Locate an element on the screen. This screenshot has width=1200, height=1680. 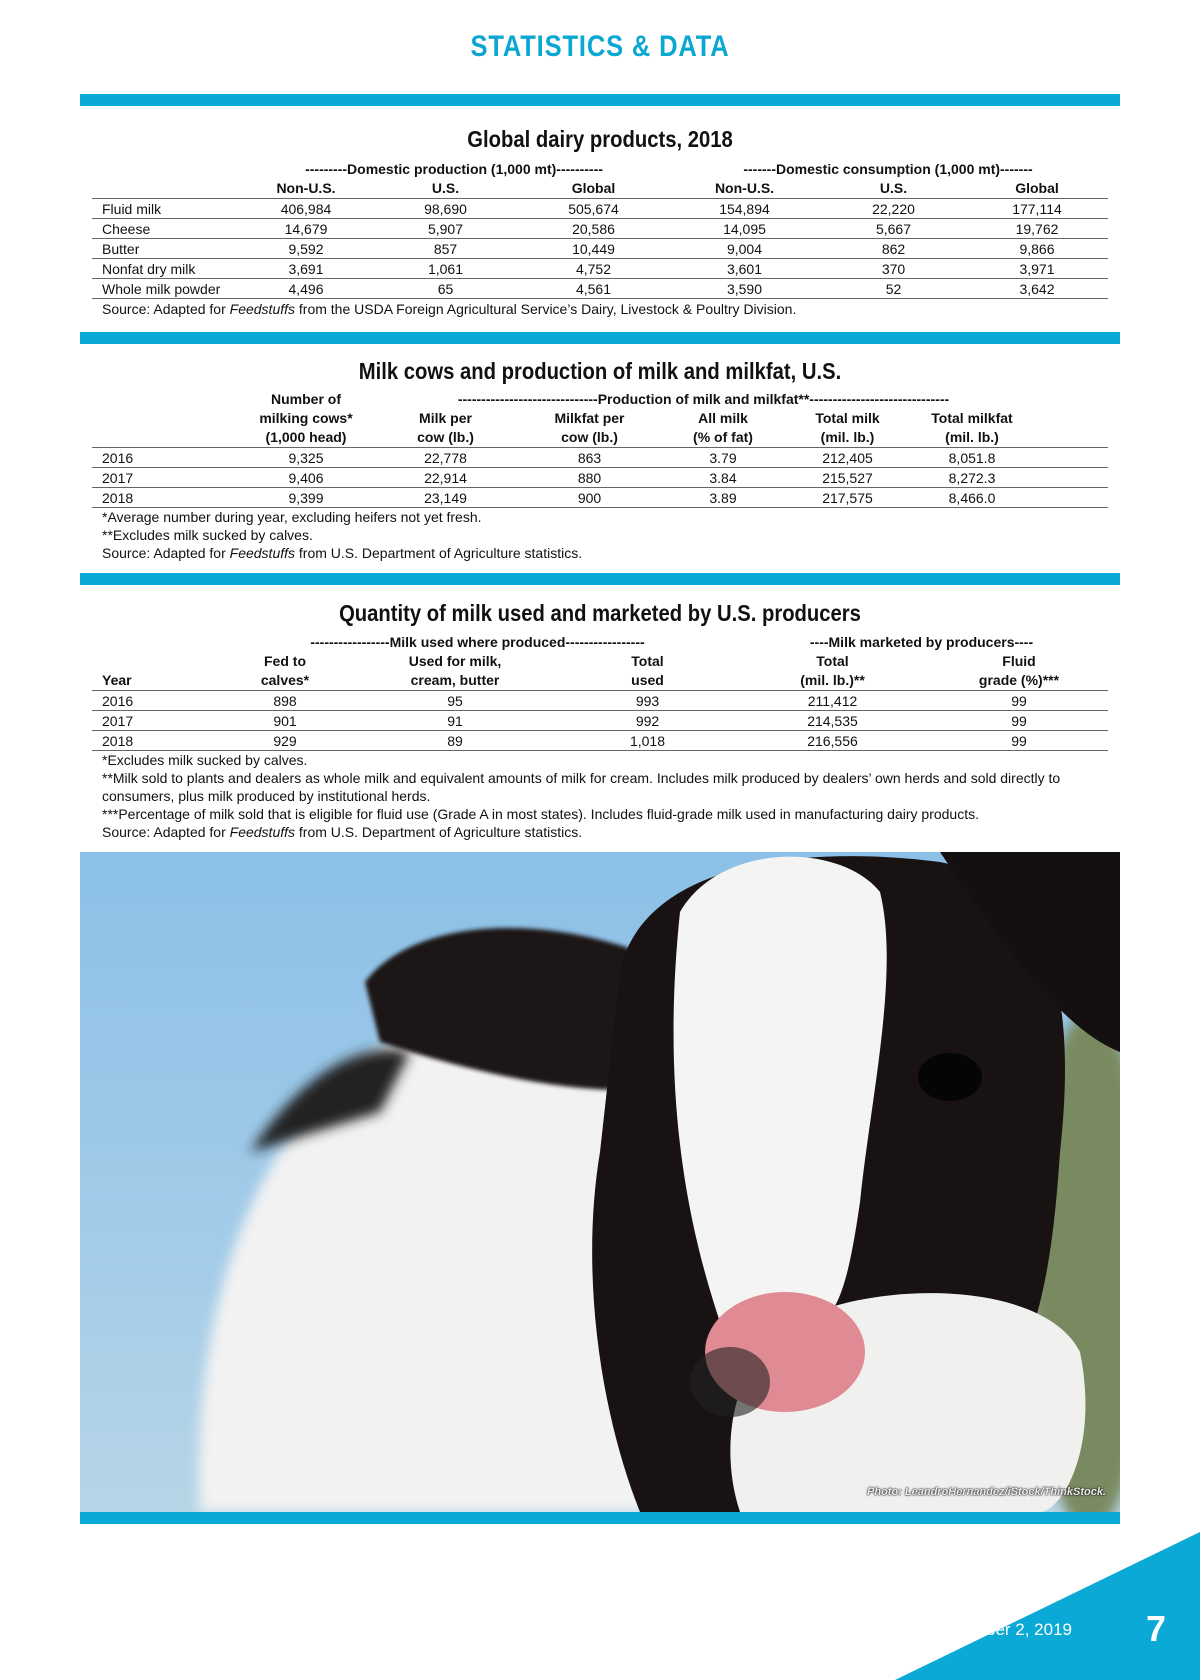
table-cell: 993 is located at coordinates (647, 701).